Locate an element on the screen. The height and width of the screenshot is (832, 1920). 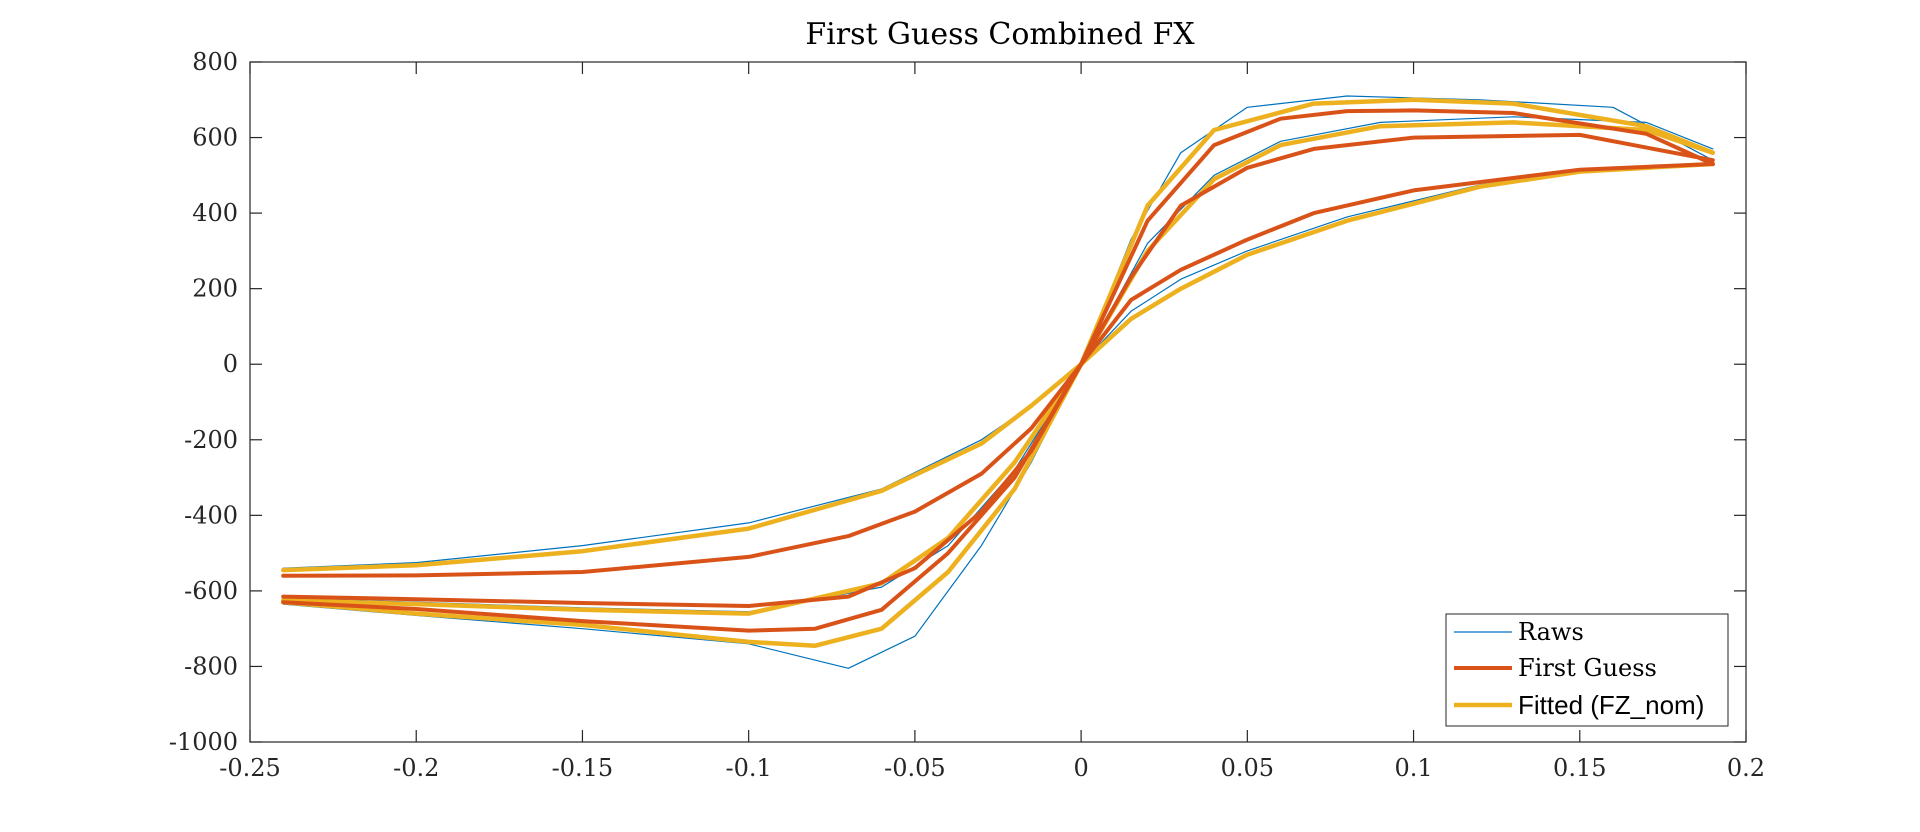
y-tick-label: -800 is located at coordinates (211, 666).